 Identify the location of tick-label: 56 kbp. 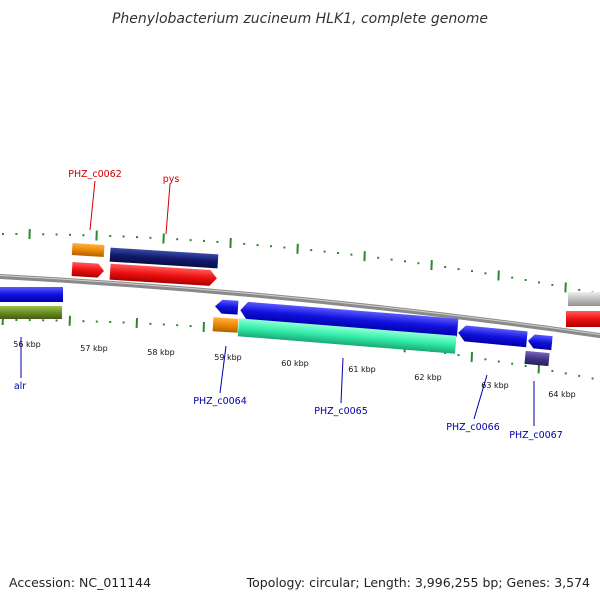
(27, 344).